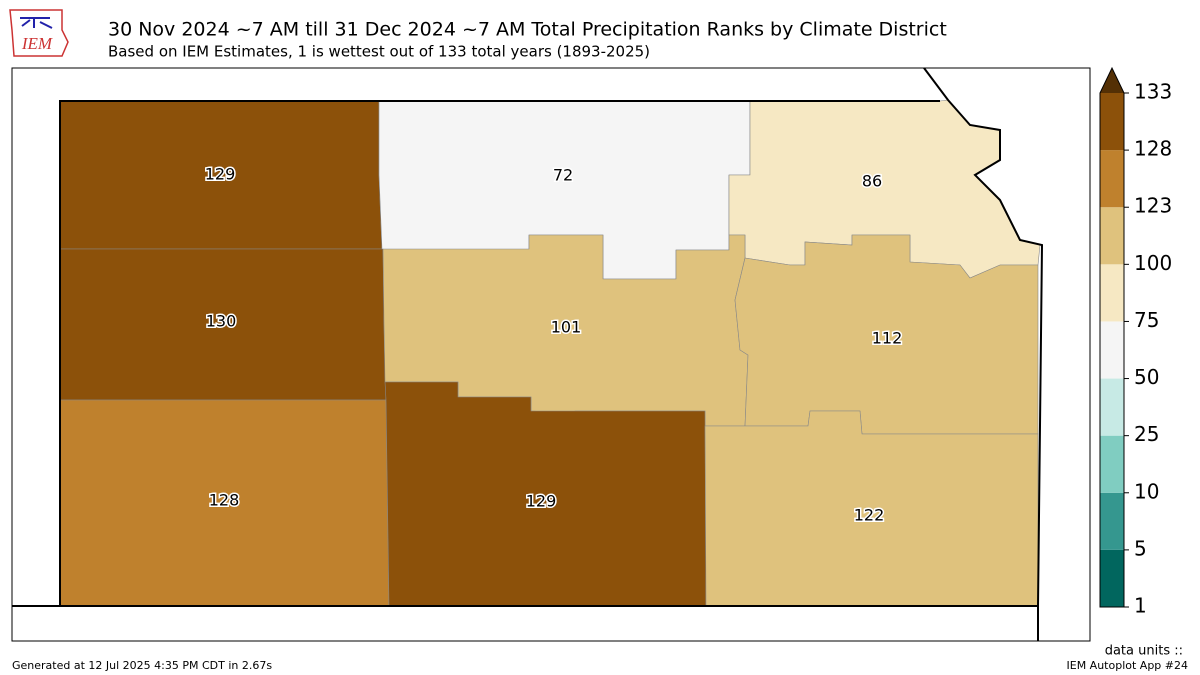  Describe the element at coordinates (37, 43) in the screenshot. I see `logo-text: IEM` at that location.